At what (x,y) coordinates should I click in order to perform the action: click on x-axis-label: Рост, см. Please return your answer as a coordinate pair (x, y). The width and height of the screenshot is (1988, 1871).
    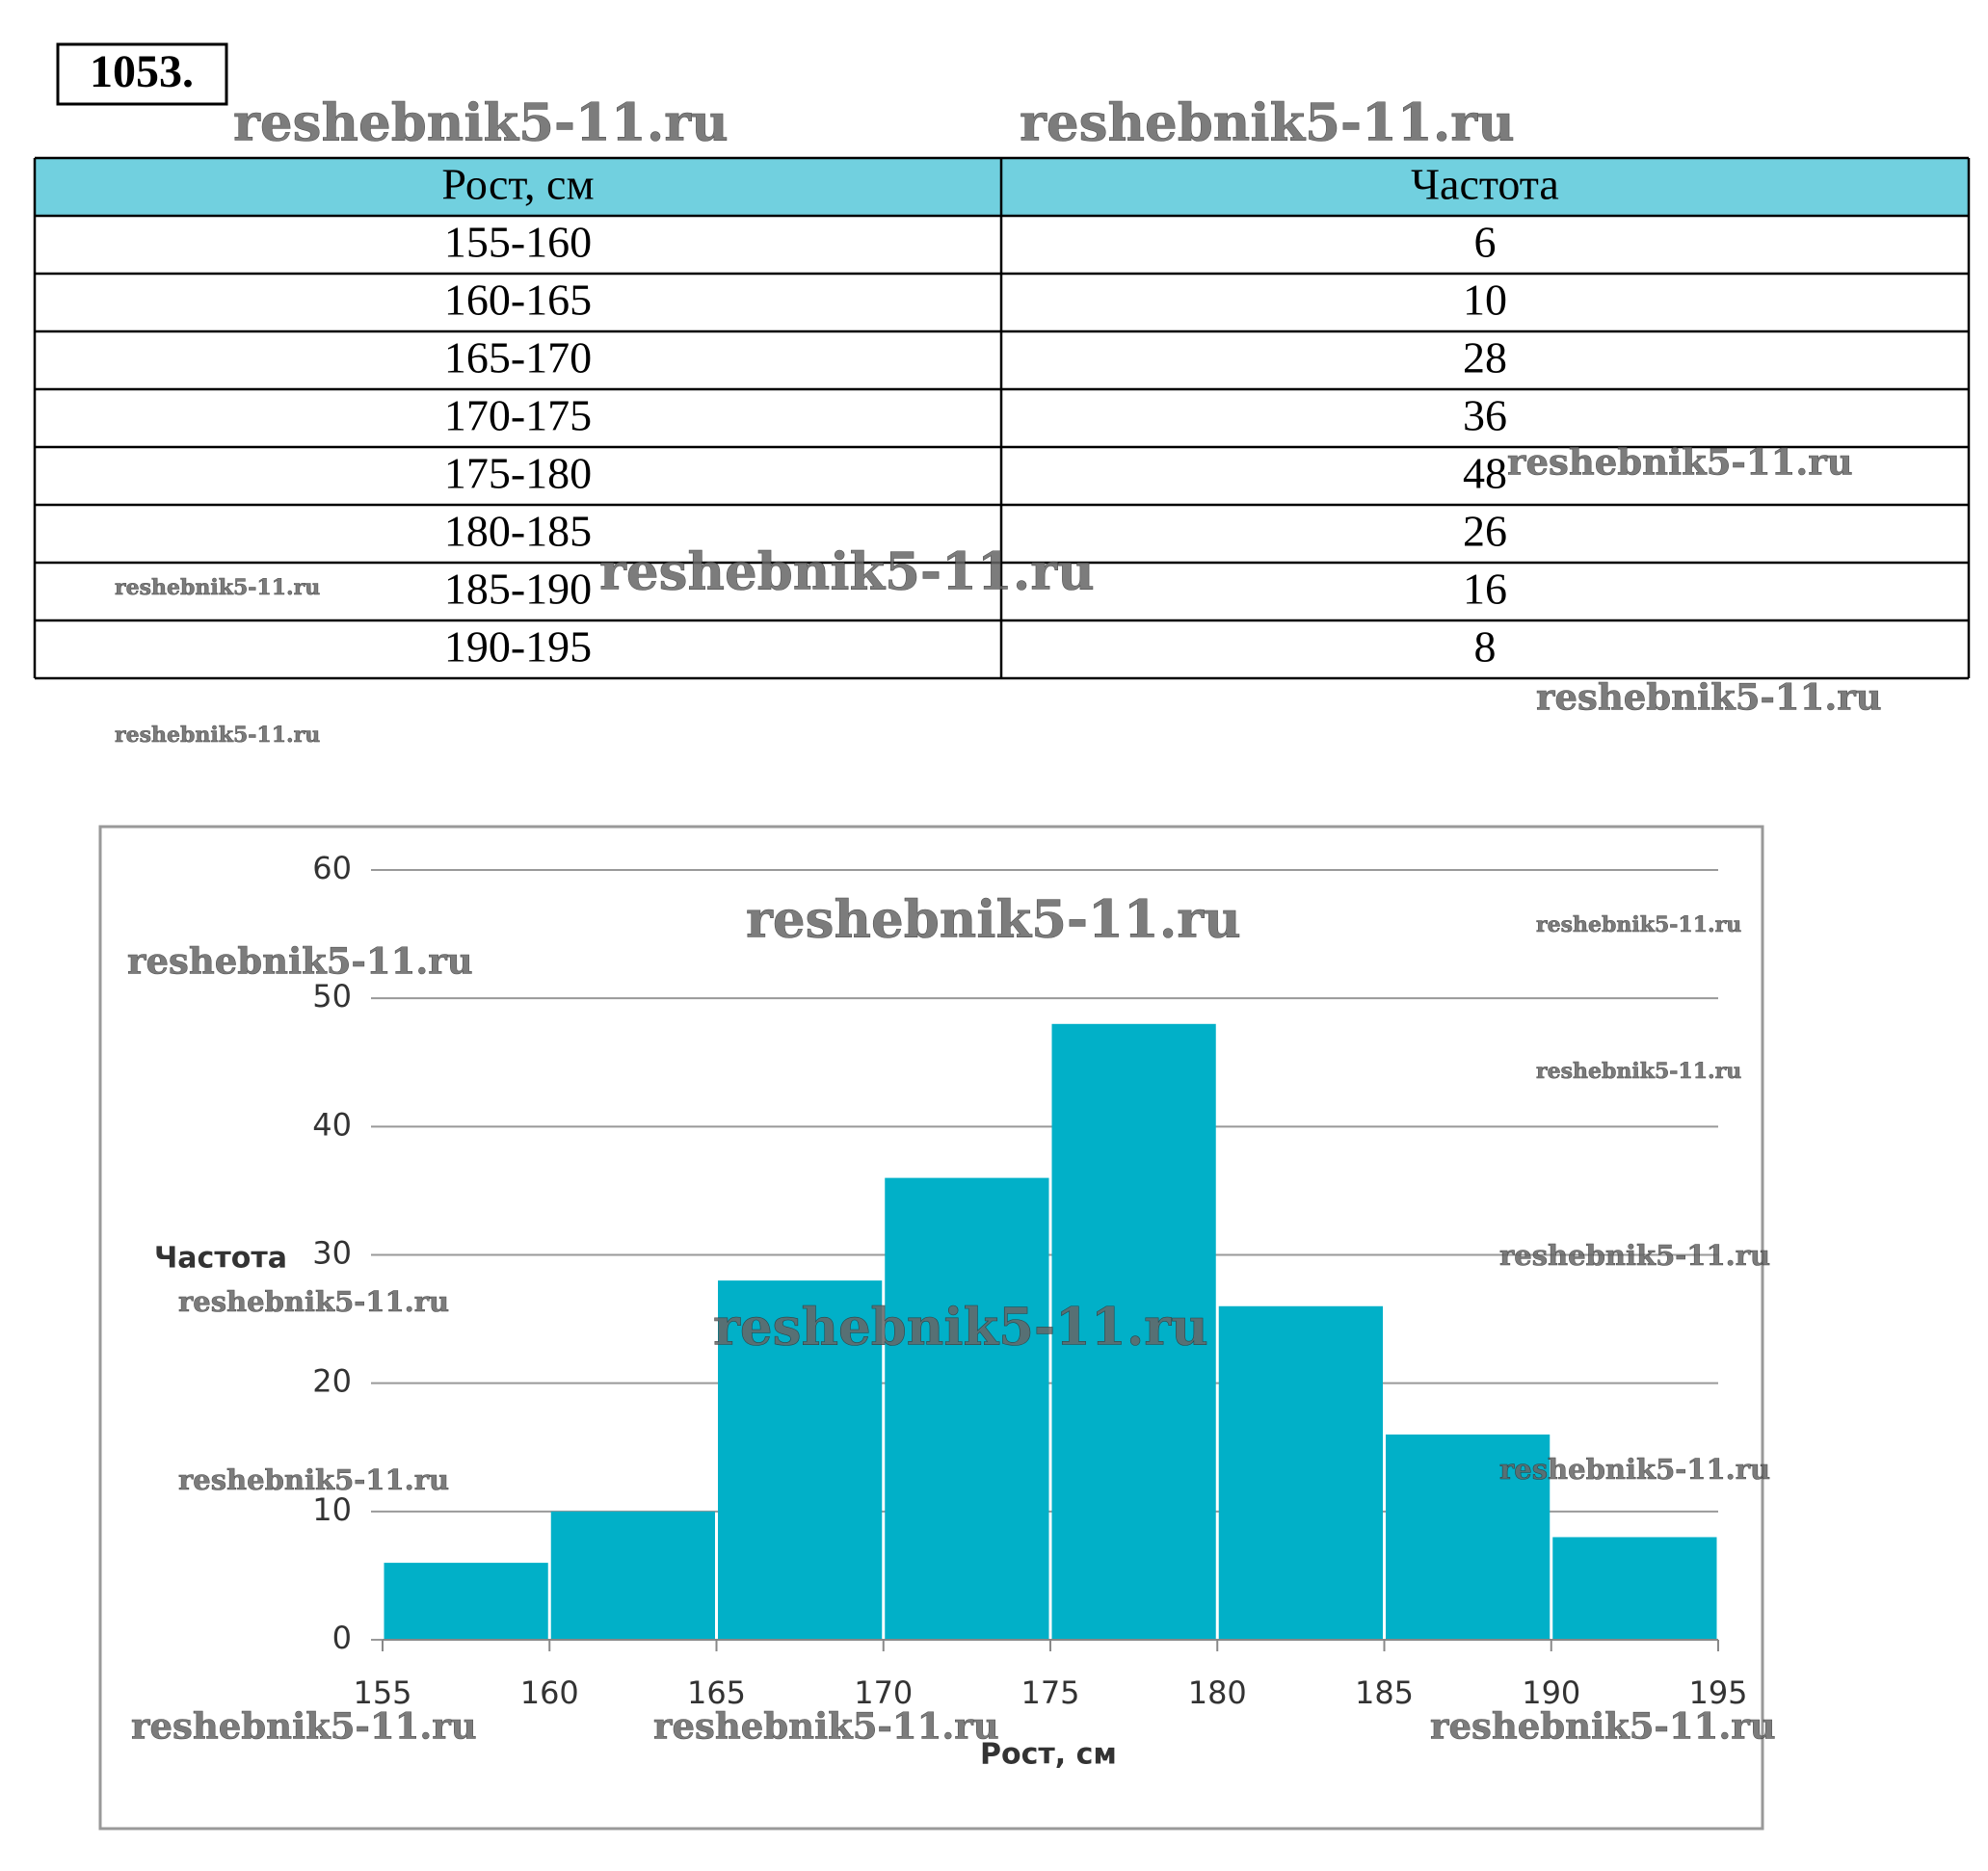
    Looking at the image, I should click on (1048, 1755).